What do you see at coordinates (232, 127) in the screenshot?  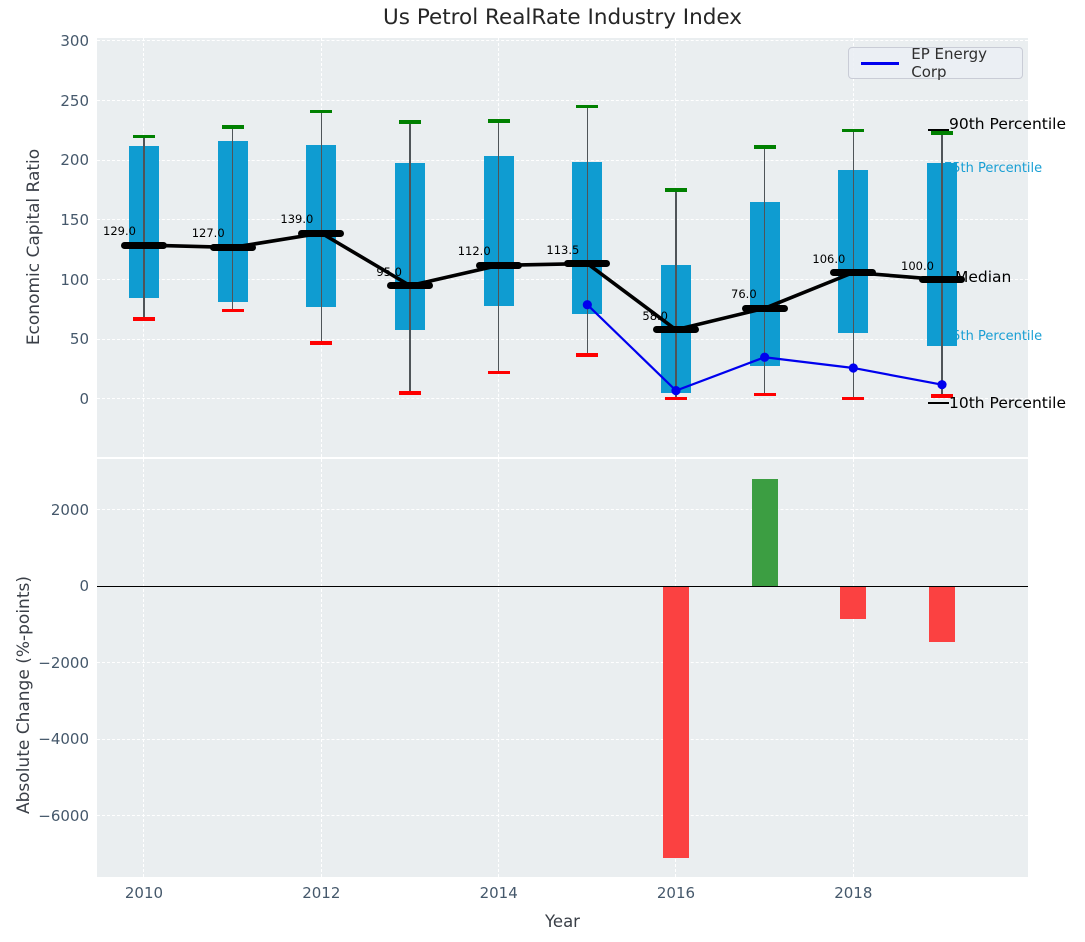 I see `cap-90th-2011` at bounding box center [232, 127].